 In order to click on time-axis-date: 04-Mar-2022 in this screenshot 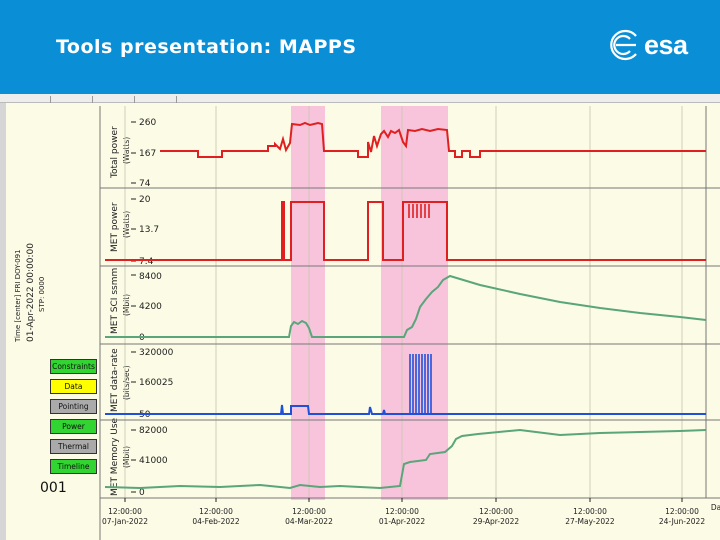, I will do `click(309, 521)`.